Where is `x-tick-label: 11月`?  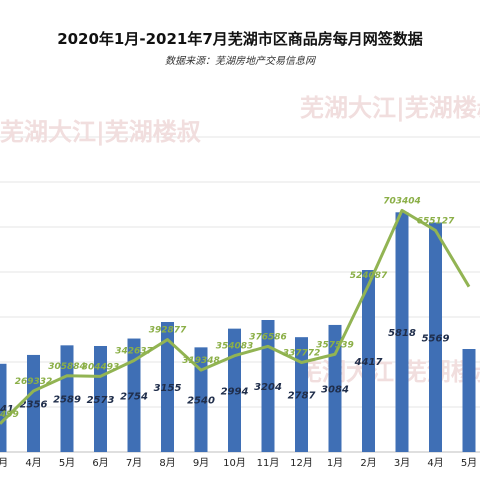 x-tick-label: 11月 is located at coordinates (268, 463).